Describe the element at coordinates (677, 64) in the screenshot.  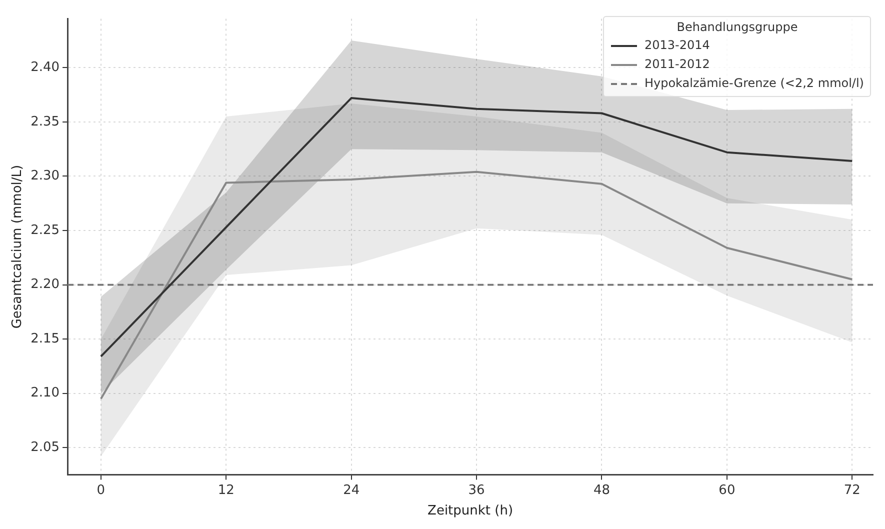
I see `legend-label: 2011-2012` at that location.